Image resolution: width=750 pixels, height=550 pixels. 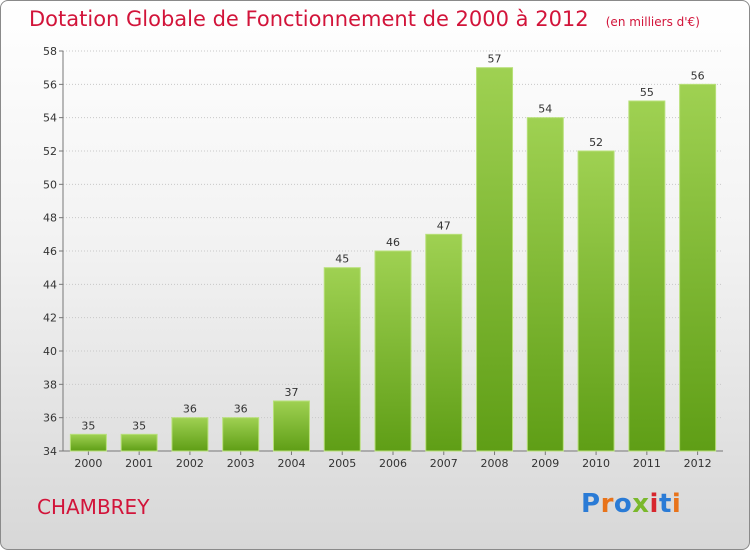 I want to click on bar-2002, so click(x=190, y=434).